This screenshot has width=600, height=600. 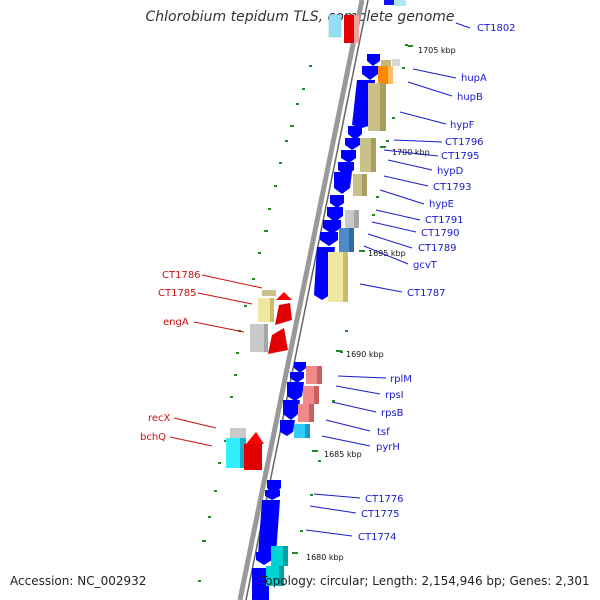 What do you see at coordinates (181, 275) in the screenshot?
I see `gene-label: CT1786` at bounding box center [181, 275].